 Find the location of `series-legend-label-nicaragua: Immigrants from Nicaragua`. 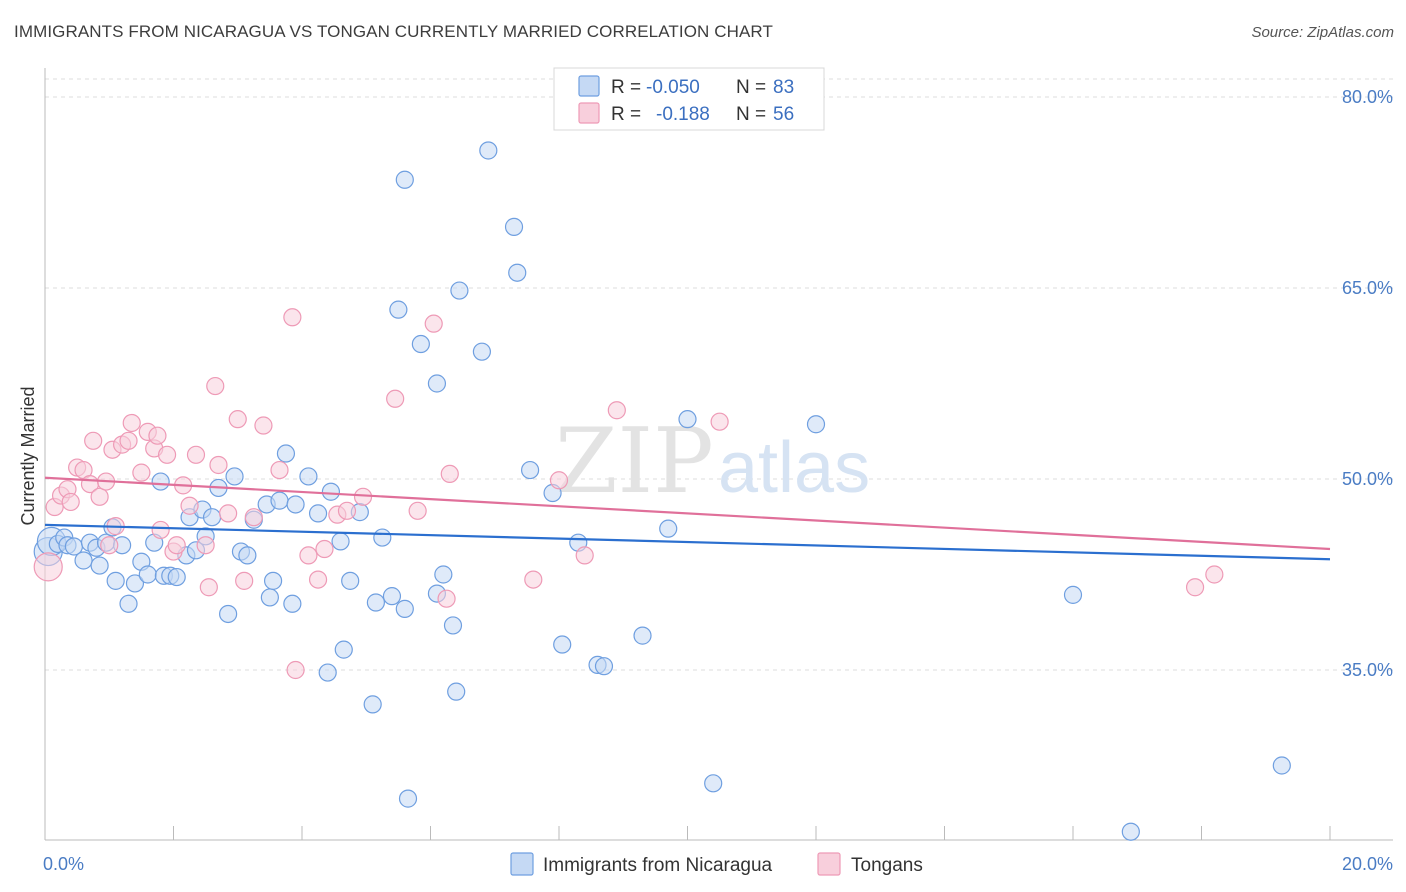

series-legend-label-nicaragua: Immigrants from Nicaragua is located at coordinates (658, 865).